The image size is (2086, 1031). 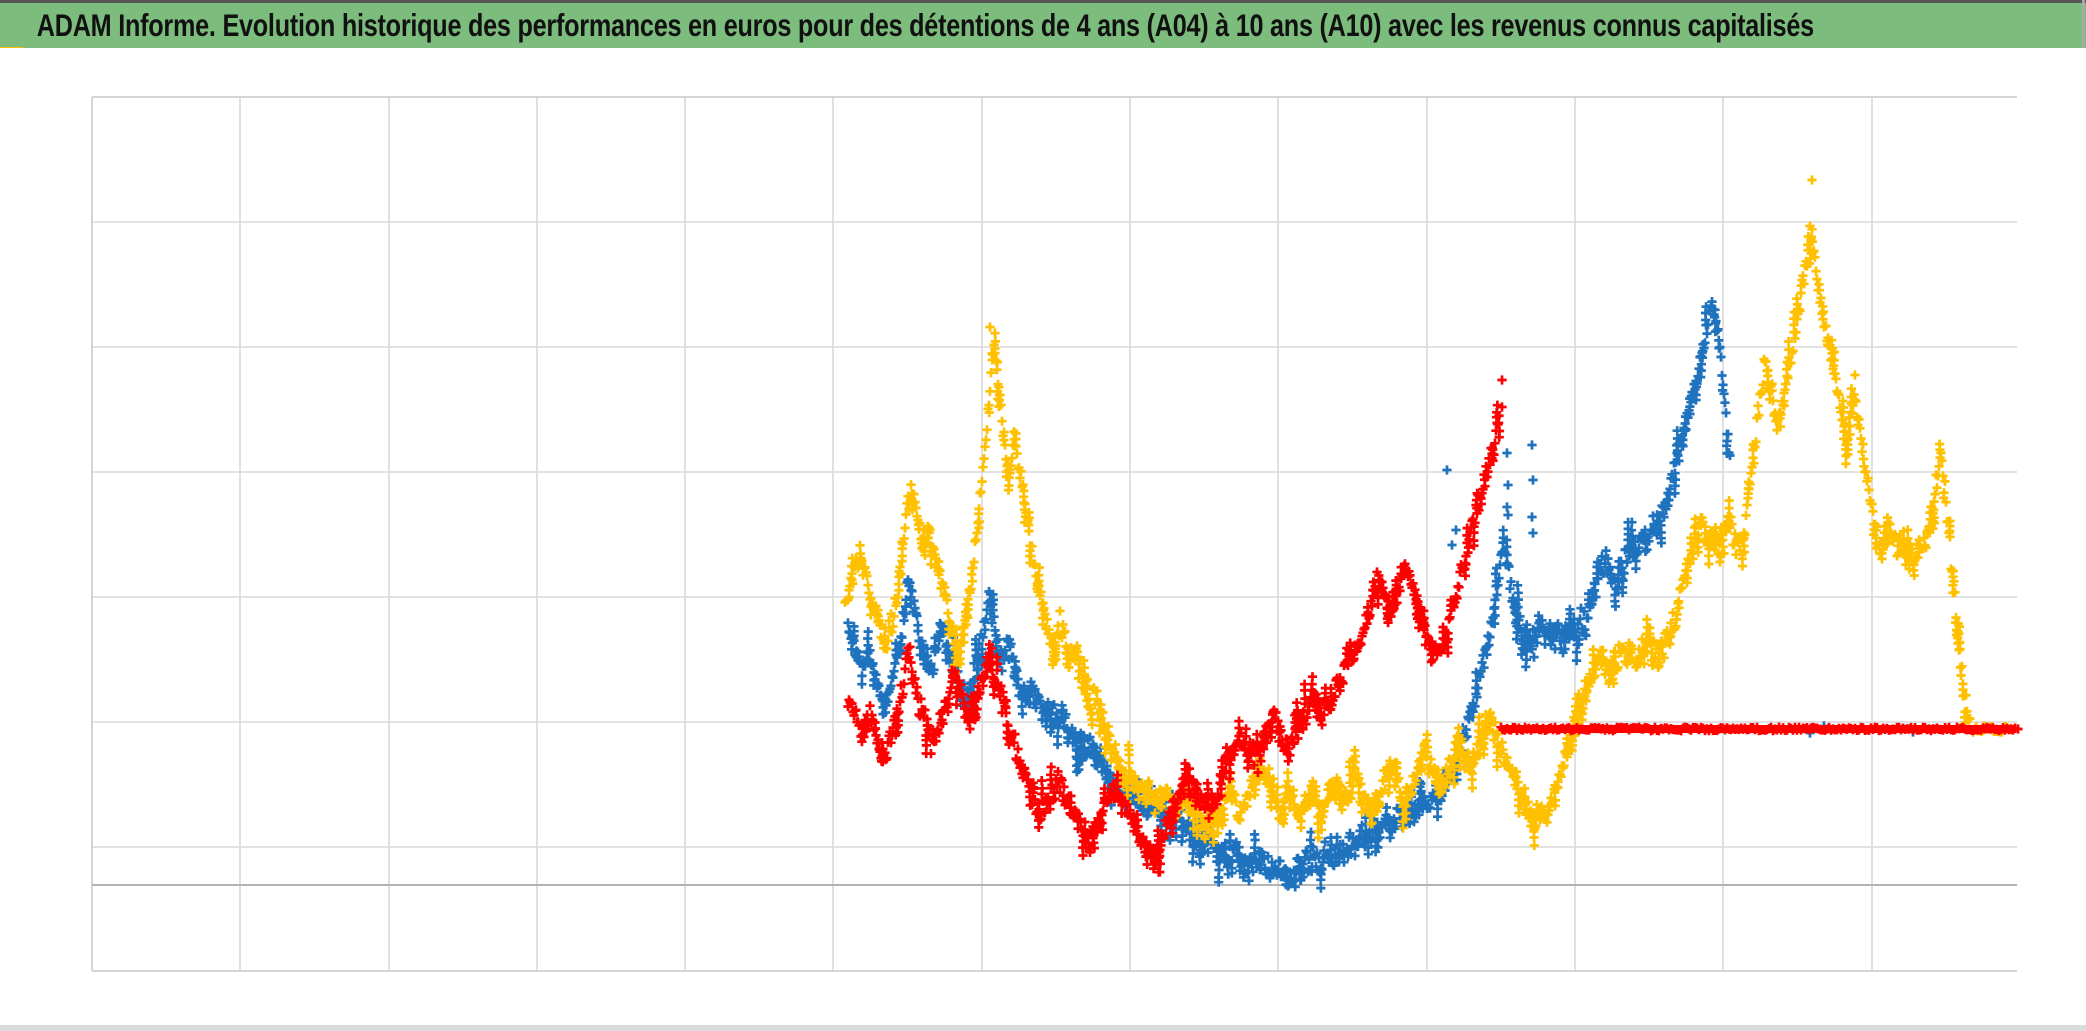 What do you see at coordinates (1043, 1) in the screenshot?
I see `window-top-edge` at bounding box center [1043, 1].